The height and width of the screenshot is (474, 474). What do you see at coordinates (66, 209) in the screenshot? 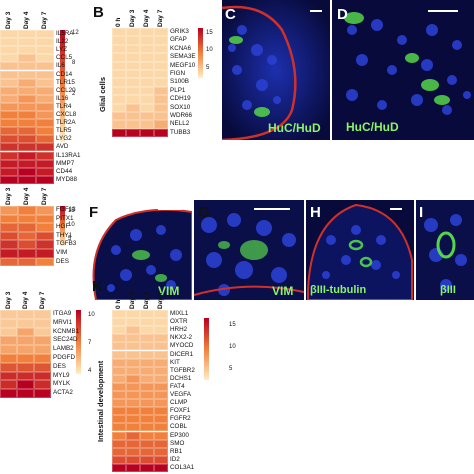
I see `heatmap-e-row-label: FGF13` at bounding box center [66, 209].